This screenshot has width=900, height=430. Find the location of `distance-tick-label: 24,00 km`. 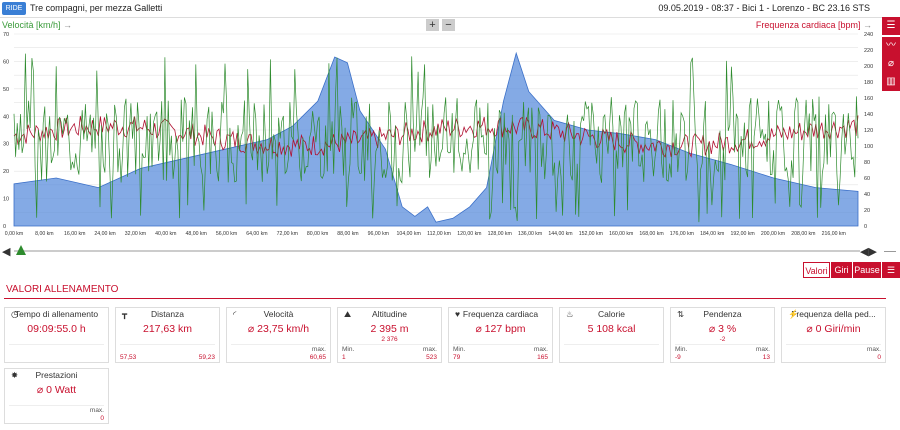

distance-tick-label: 24,00 km is located at coordinates (104, 234).